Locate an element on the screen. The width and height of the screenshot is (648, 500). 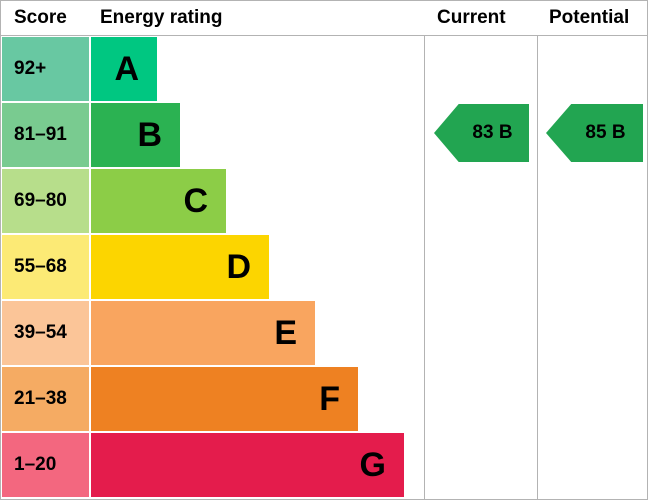
score-cell: 69–80 is located at coordinates (45, 201).